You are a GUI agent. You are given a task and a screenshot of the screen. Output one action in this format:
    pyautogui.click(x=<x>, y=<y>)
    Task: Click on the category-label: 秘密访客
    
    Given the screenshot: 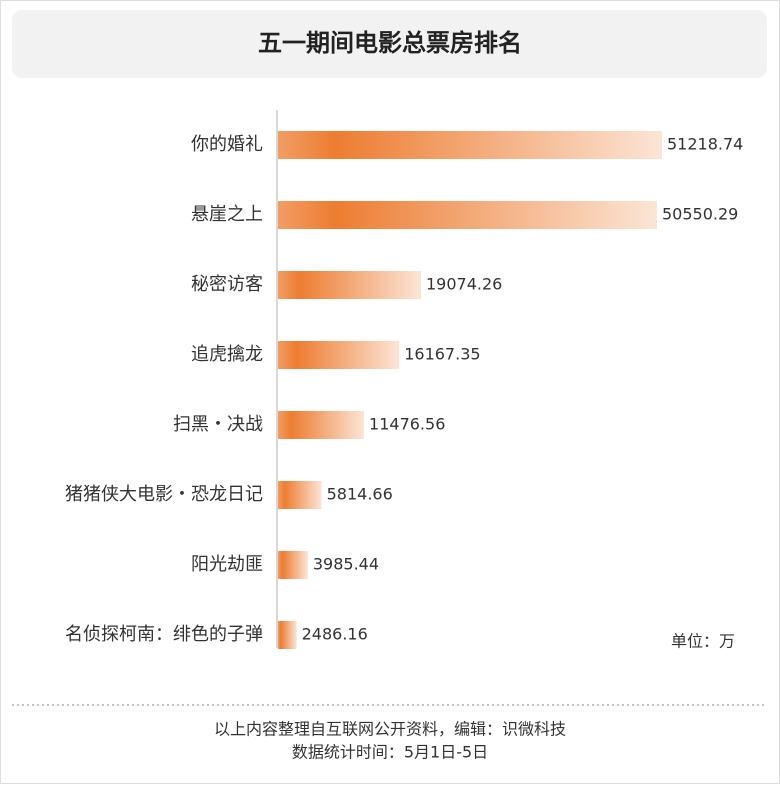 What is the action you would take?
    pyautogui.click(x=227, y=284)
    